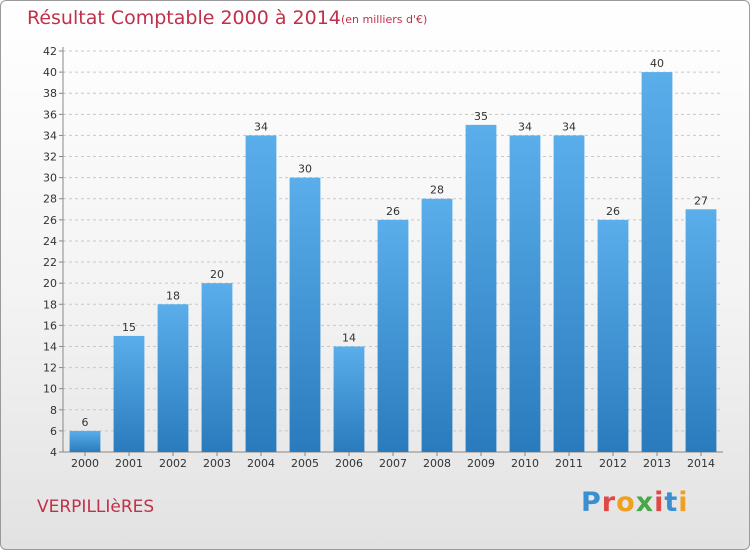 The image size is (750, 550). Describe the element at coordinates (349, 399) in the screenshot. I see `bar-2006` at that location.